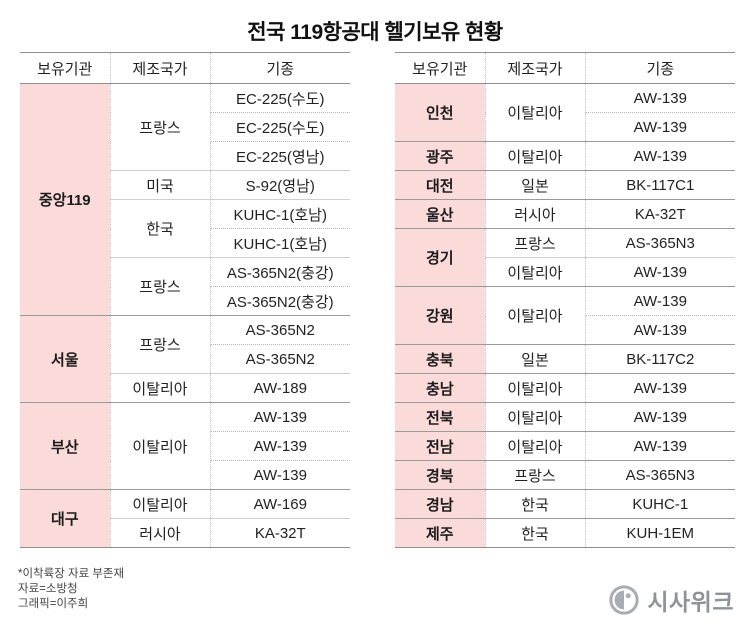  I want to click on table-row: 미국 S-92(영남), so click(185, 185).